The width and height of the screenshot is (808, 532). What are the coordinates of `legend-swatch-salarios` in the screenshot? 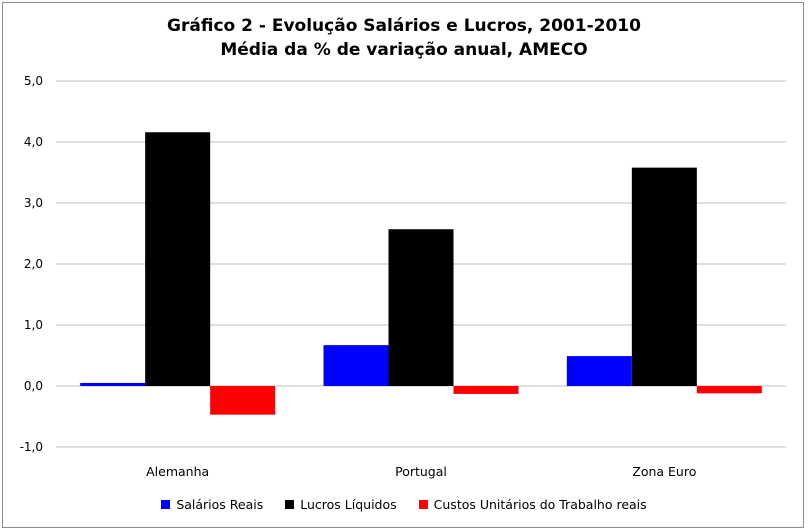 It's located at (166, 504).